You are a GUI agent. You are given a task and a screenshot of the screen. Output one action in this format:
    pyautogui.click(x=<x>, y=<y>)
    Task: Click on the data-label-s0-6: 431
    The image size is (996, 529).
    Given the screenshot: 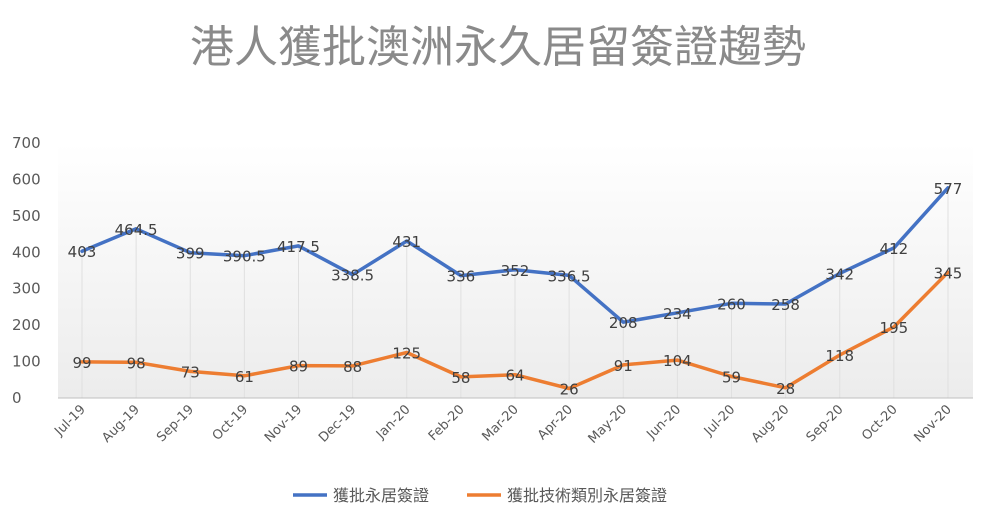 What is the action you would take?
    pyautogui.click(x=406, y=242)
    